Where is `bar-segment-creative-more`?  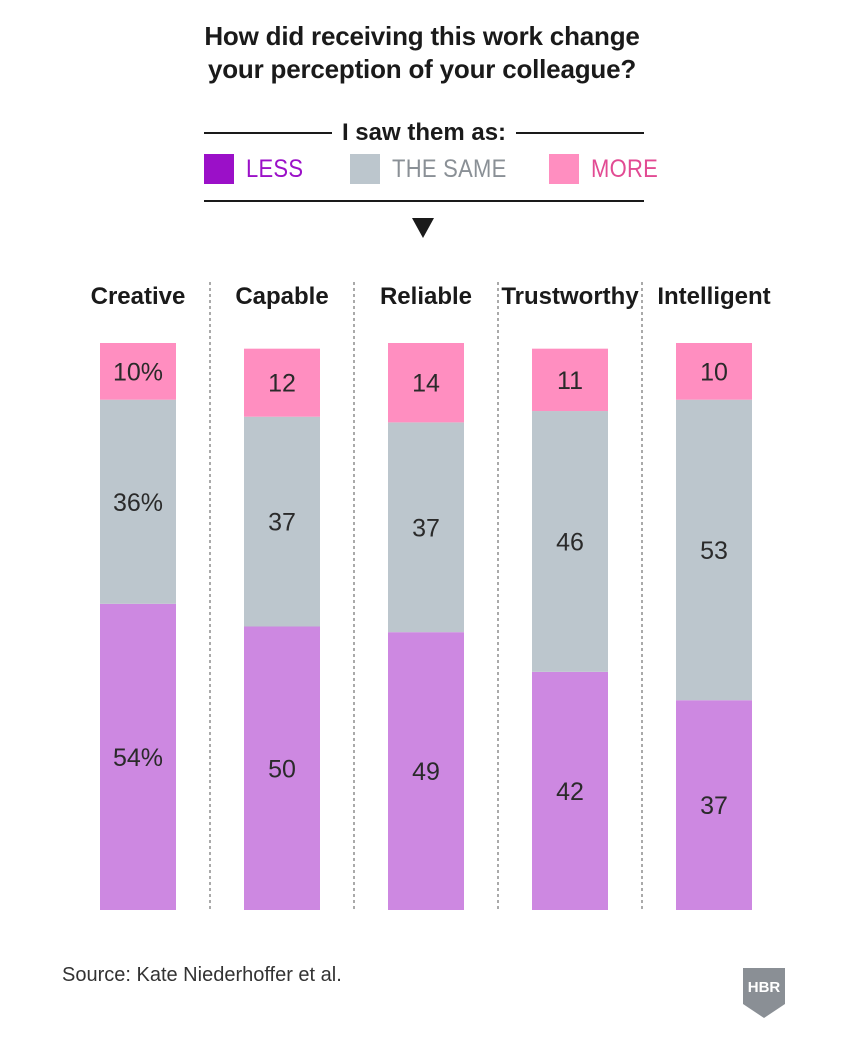
bar-segment-creative-more is located at coordinates (138, 371).